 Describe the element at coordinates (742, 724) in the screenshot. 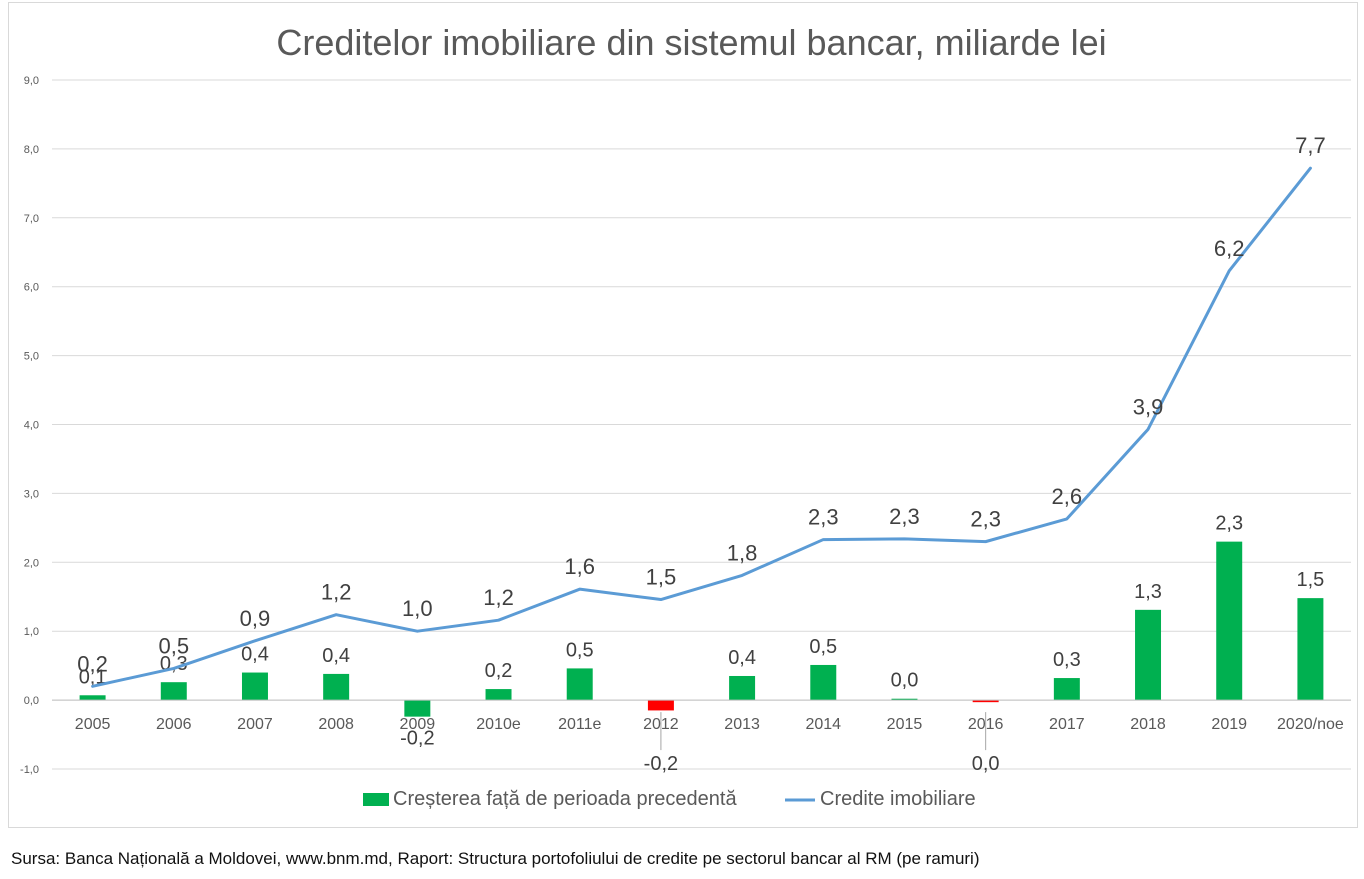

I see `x-tick-label: 2013` at that location.